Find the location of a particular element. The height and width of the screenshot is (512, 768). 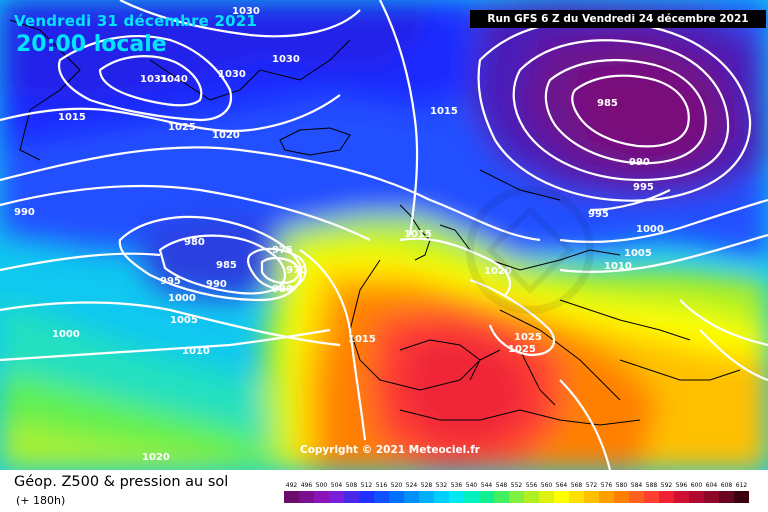

isobar-label: 1040 is located at coordinates (174, 79).